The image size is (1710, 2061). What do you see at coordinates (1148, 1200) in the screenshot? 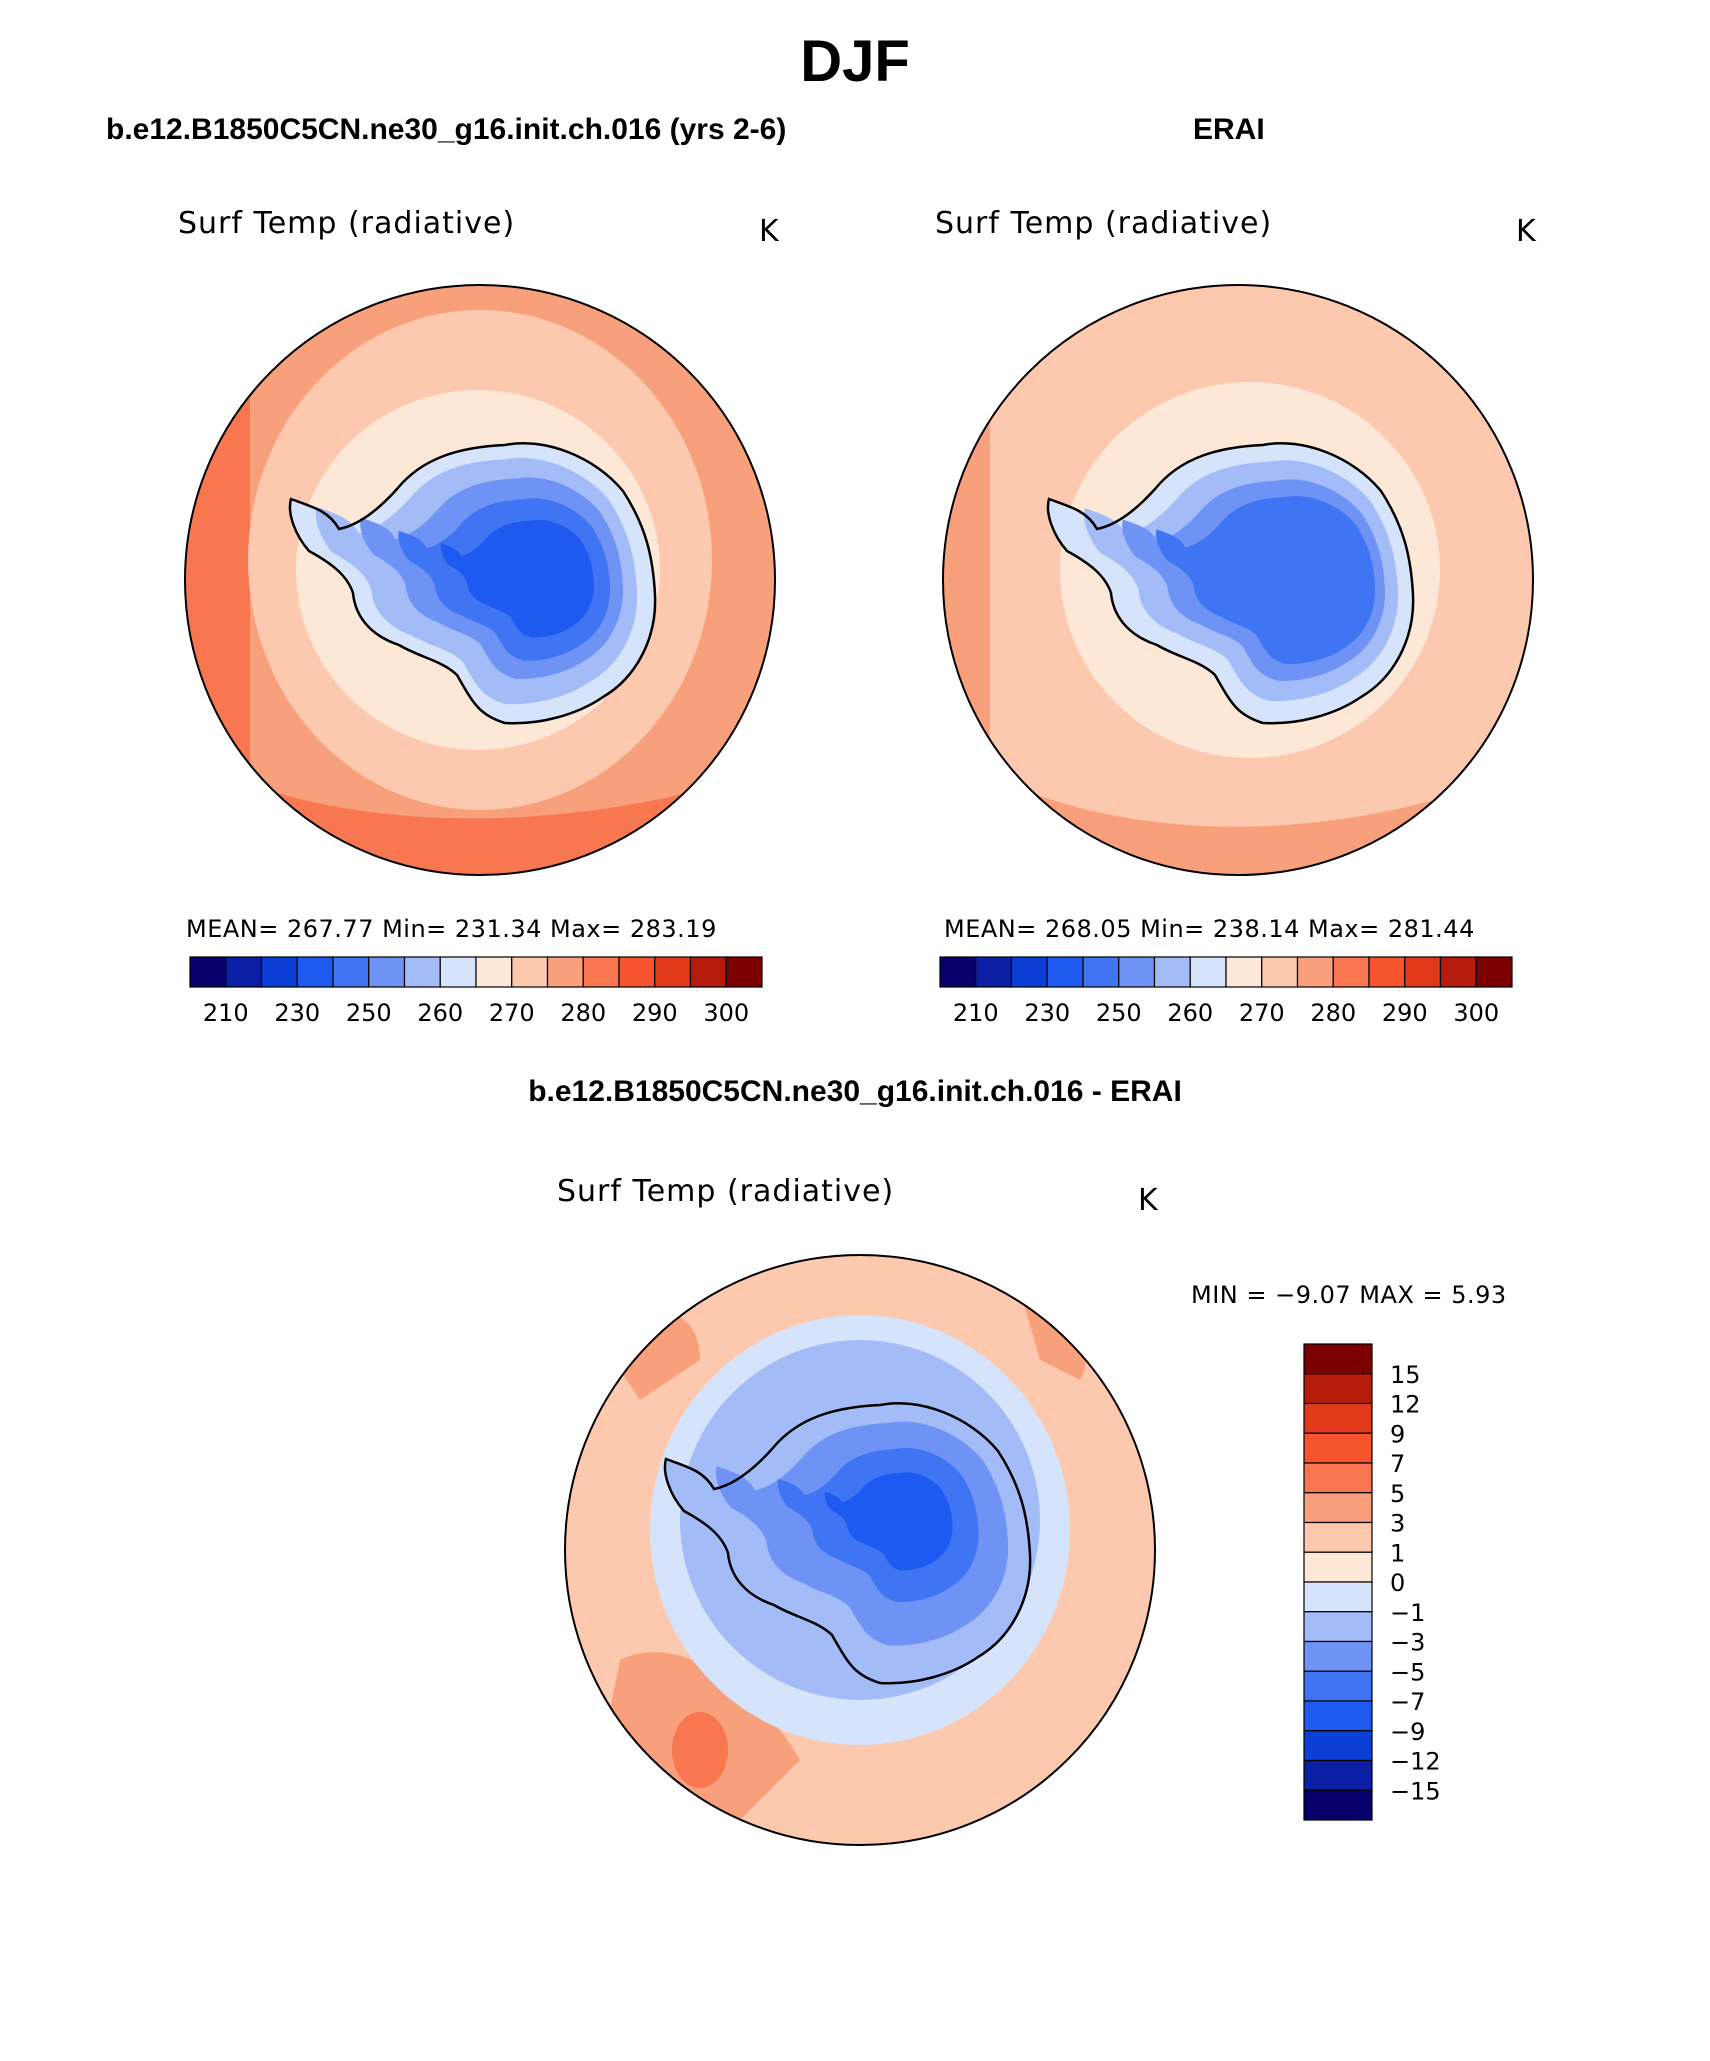
I see `units-label-diff: K` at bounding box center [1148, 1200].